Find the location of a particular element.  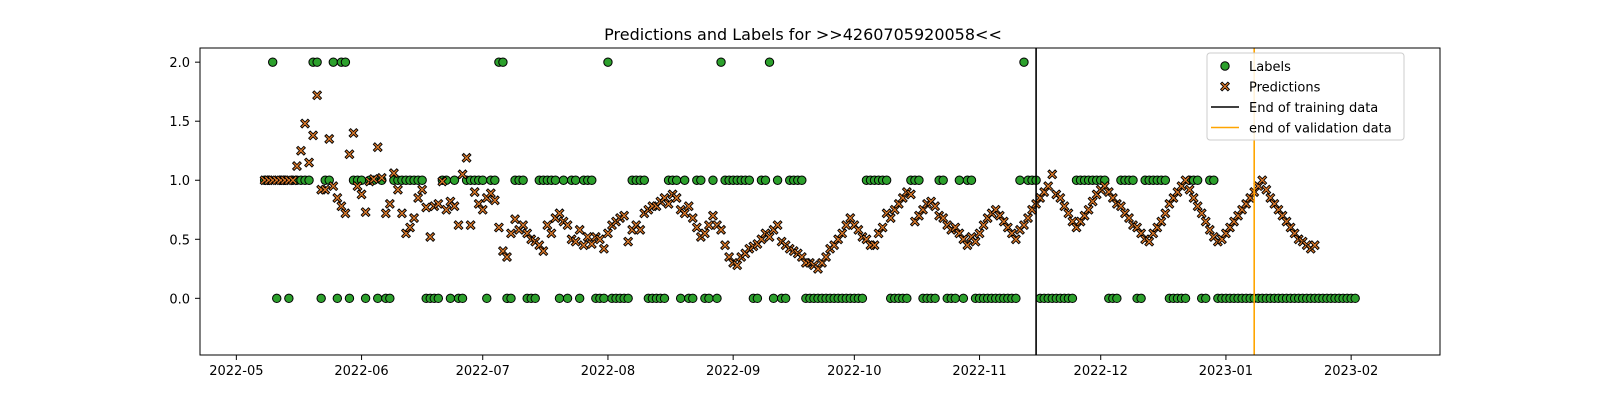

x-tick-label: 2022-06 is located at coordinates (361, 371).